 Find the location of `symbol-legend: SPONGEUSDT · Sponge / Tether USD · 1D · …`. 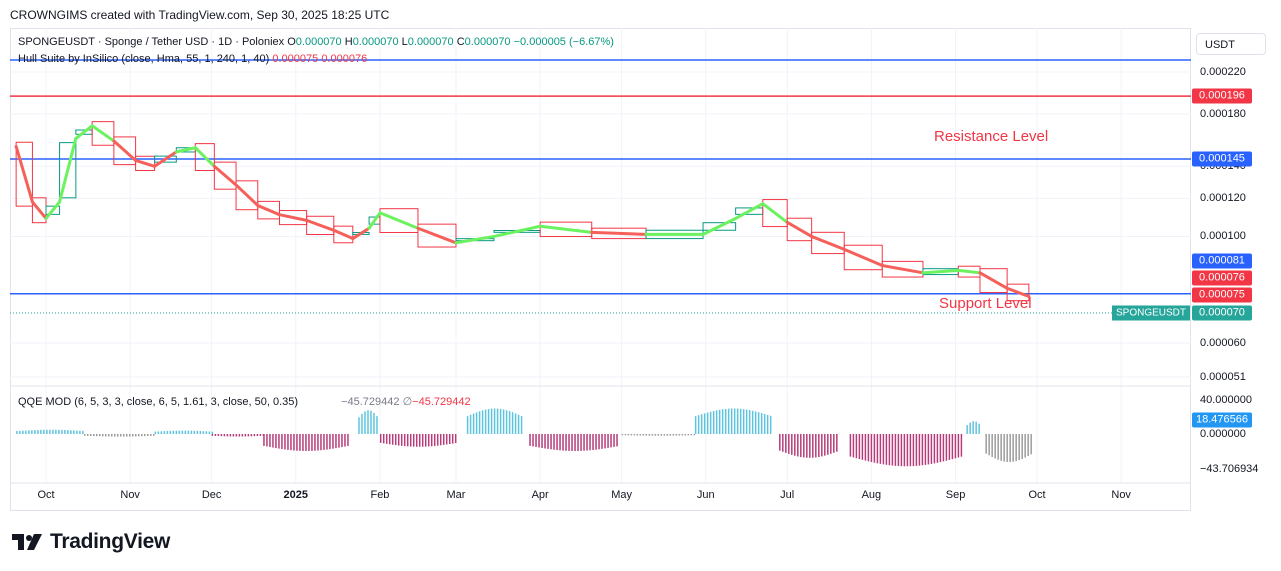

symbol-legend: SPONGEUSDT · Sponge / Tether USD · 1D · … is located at coordinates (316, 42).